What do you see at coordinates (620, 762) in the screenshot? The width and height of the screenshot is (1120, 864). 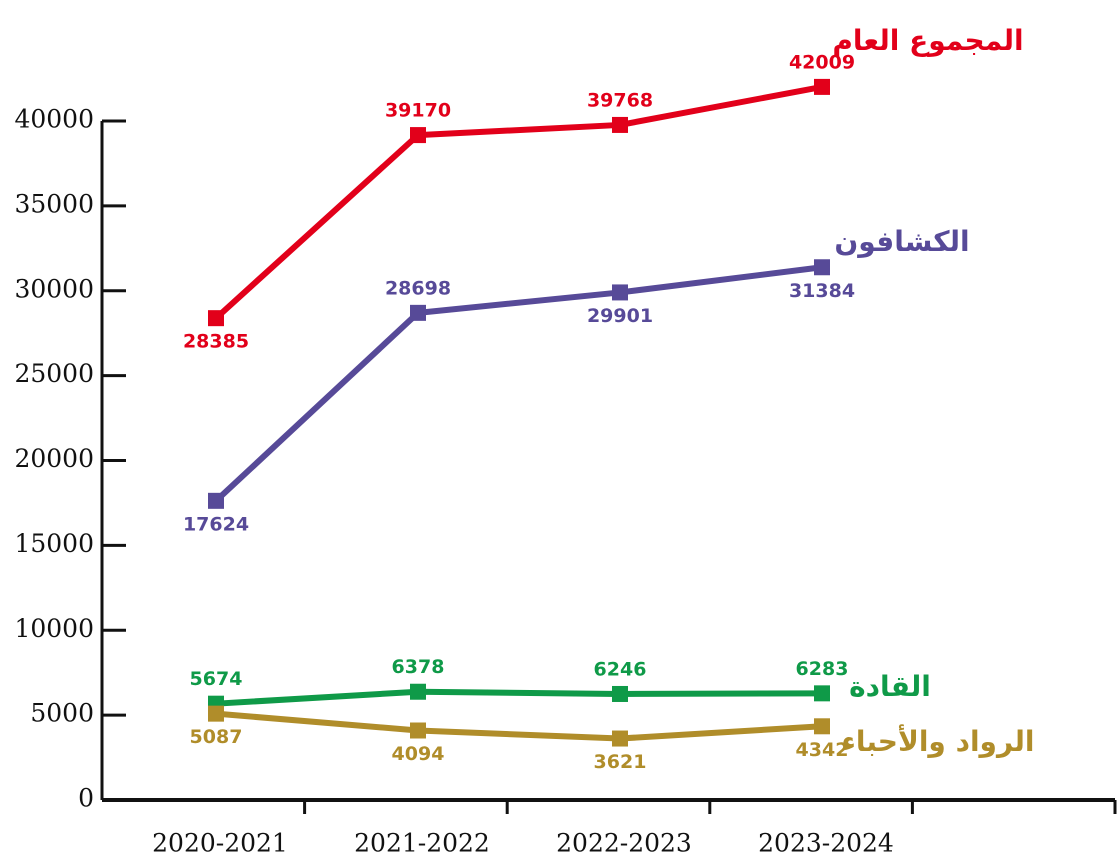 I see `value-label: 3621` at bounding box center [620, 762].